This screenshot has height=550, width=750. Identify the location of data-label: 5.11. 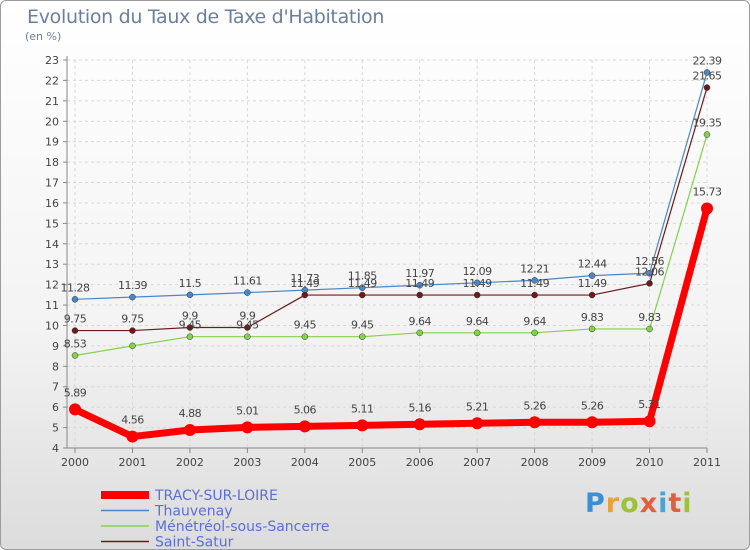
(362, 408).